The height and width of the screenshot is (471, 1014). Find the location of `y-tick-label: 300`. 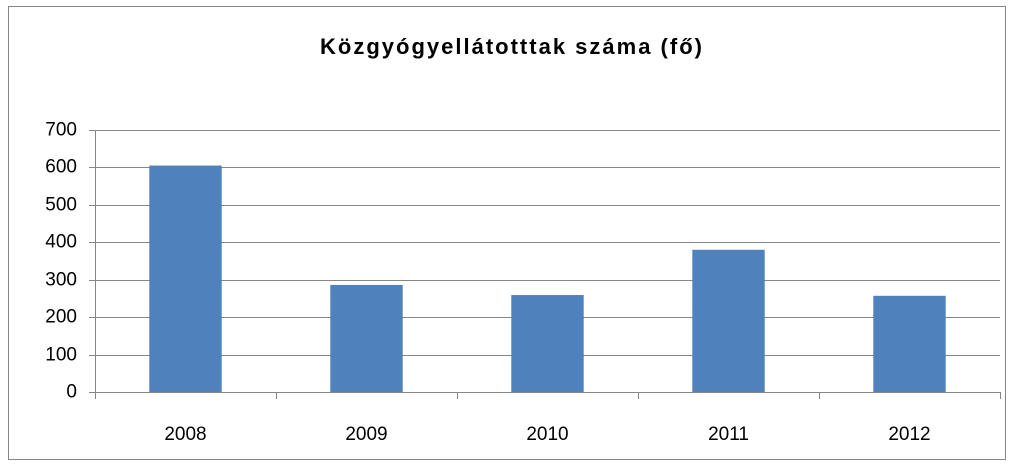

y-tick-label: 300 is located at coordinates (61, 280).